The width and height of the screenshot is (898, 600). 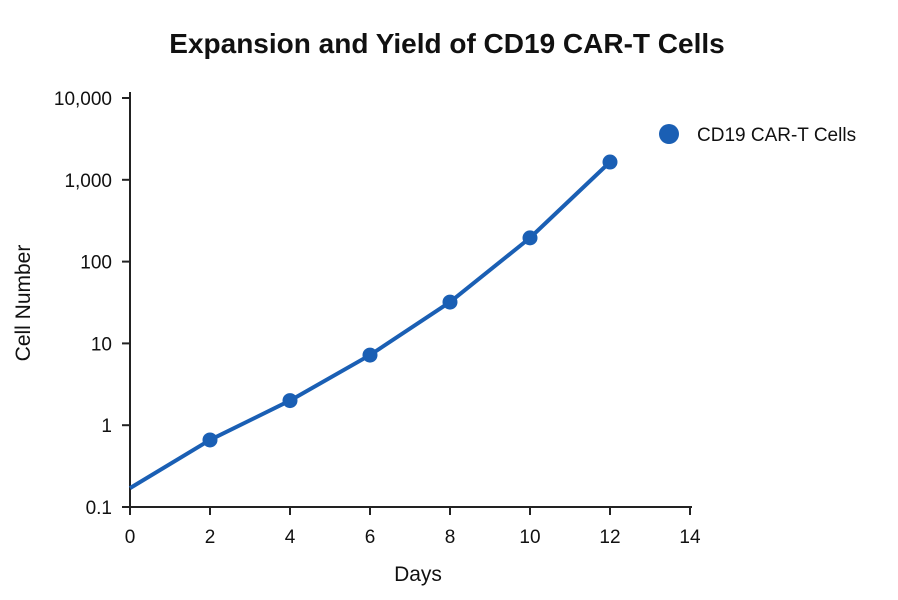 What do you see at coordinates (690, 537) in the screenshot?
I see `x-tick-label: 14` at bounding box center [690, 537].